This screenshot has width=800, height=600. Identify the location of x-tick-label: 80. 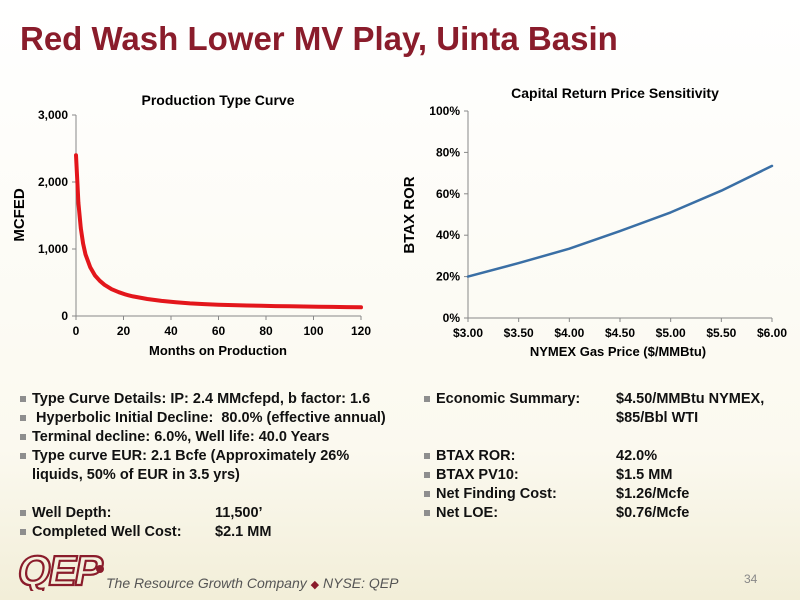
(266, 331).